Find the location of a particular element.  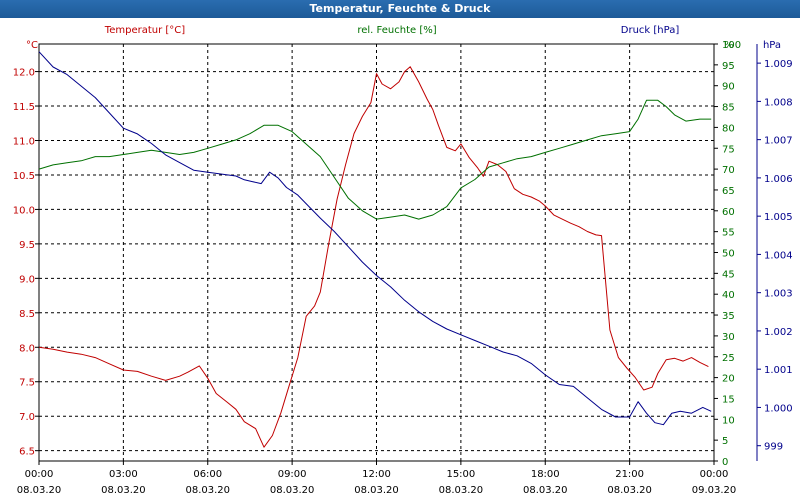

x-tick-label-time: 18:00 is located at coordinates (545, 474).